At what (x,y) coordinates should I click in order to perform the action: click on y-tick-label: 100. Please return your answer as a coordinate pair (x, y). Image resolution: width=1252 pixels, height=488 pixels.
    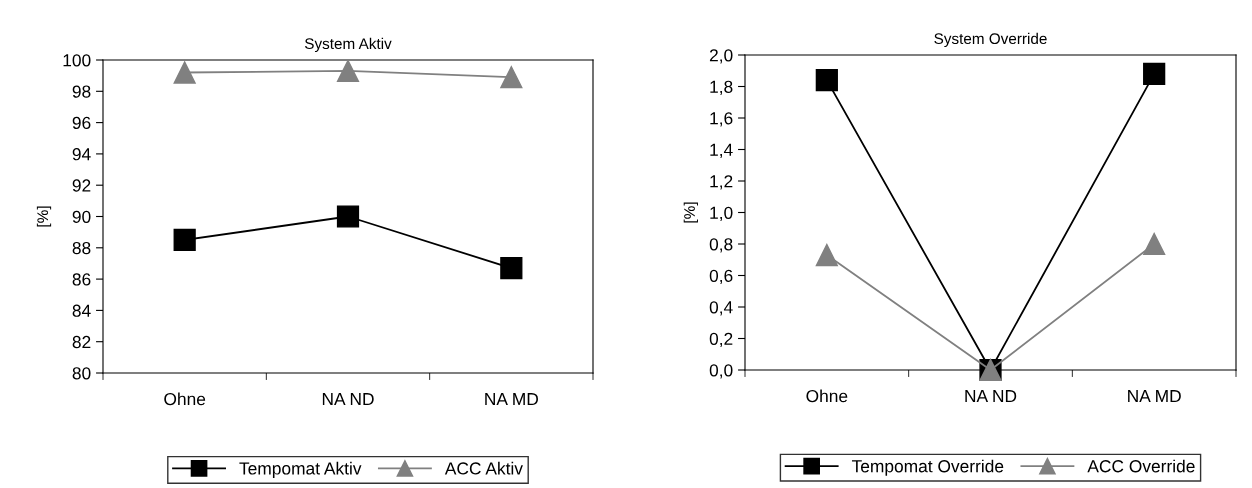
    Looking at the image, I should click on (77, 60).